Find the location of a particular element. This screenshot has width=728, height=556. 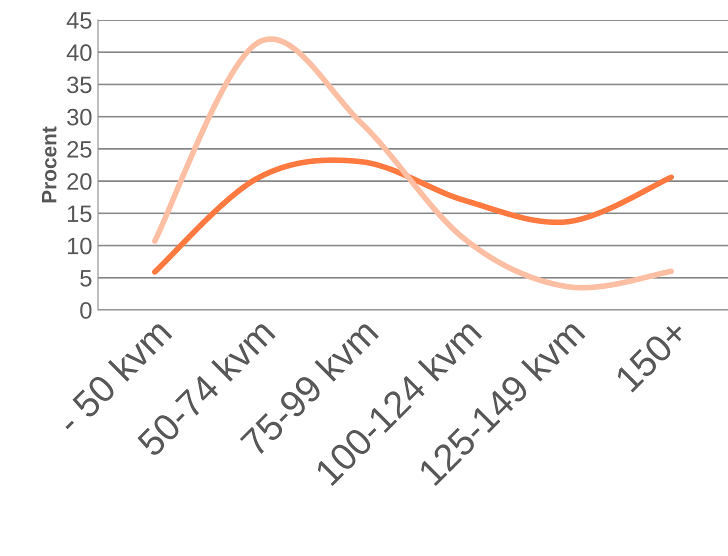

y-tick-label: 25 is located at coordinates (79, 149).